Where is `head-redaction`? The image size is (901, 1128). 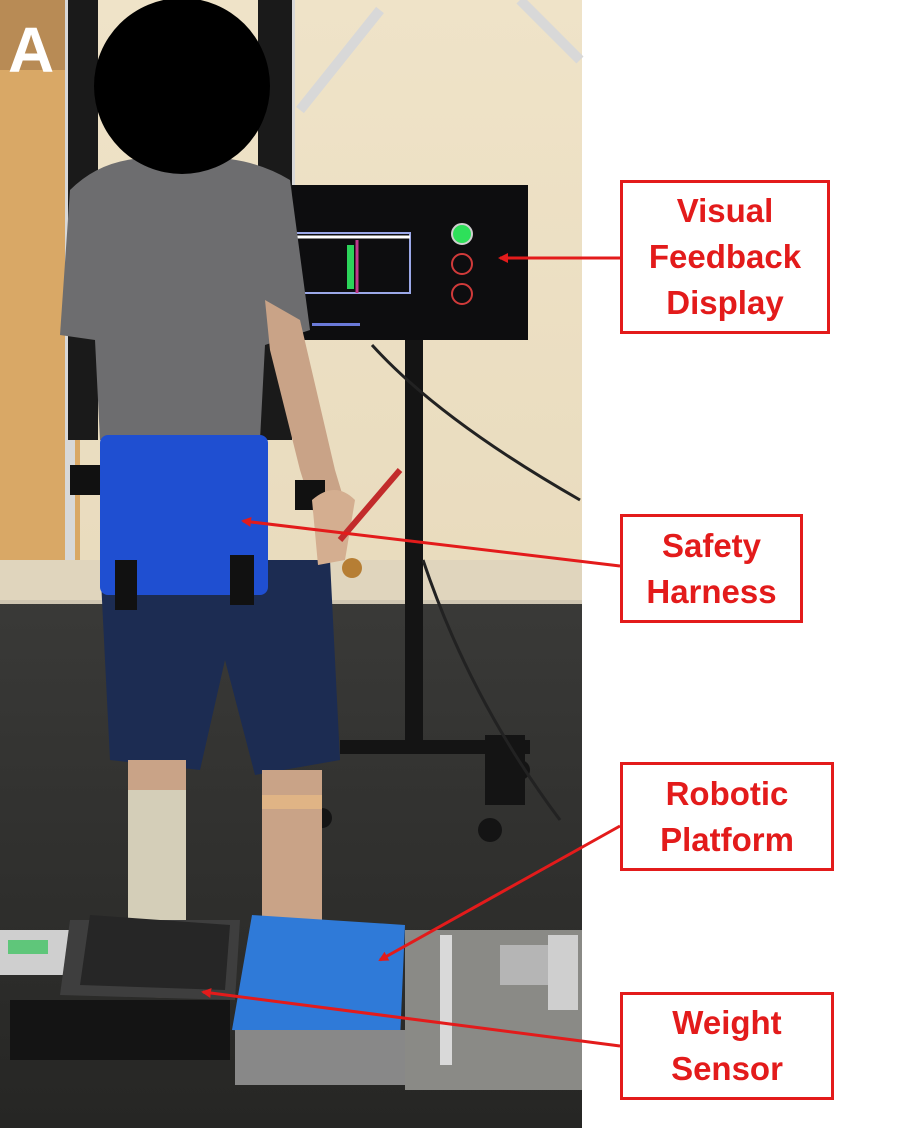 head-redaction is located at coordinates (182, 87).